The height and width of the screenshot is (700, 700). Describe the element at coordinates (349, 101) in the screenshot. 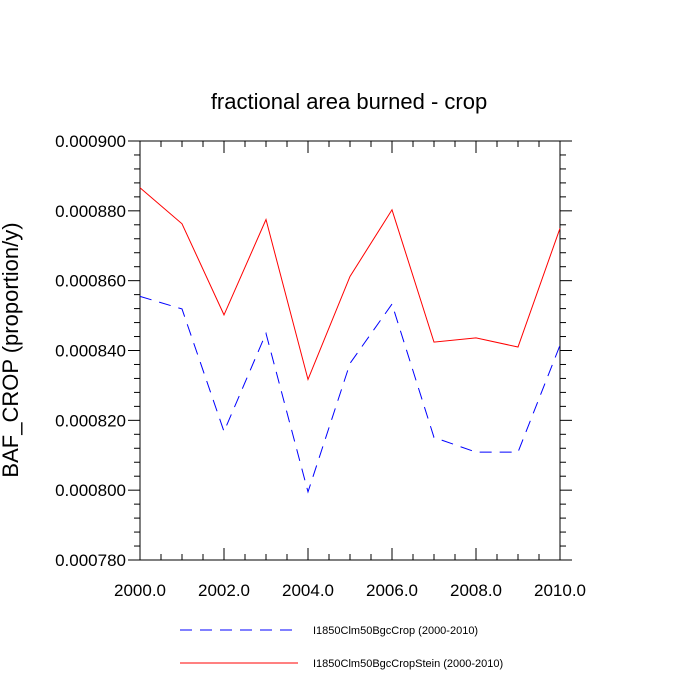

I see `chart-title: fractional area burned - crop` at that location.